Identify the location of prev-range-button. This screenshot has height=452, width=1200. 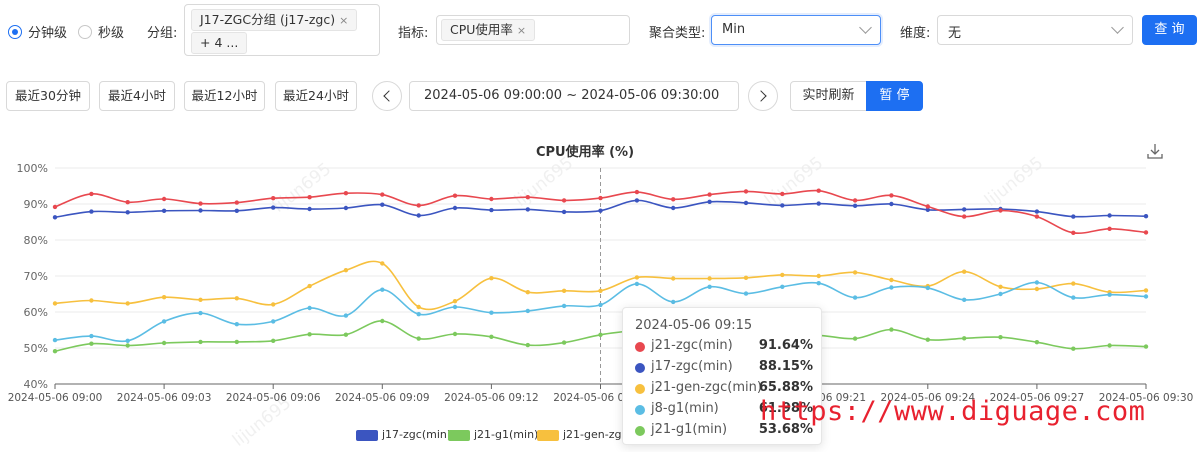
(387, 96).